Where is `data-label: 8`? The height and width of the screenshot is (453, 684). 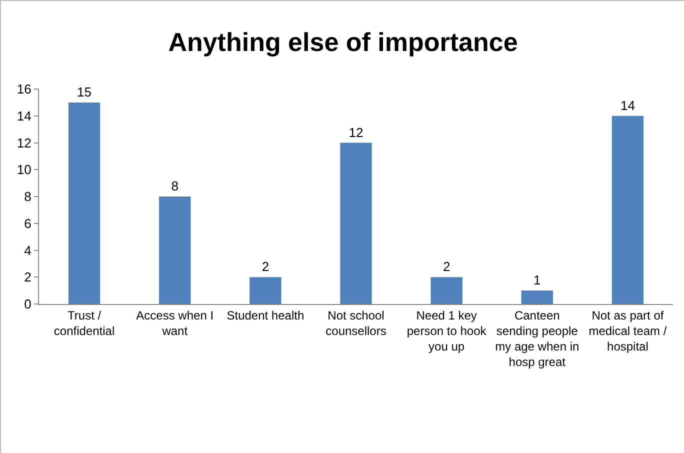
data-label: 8 is located at coordinates (174, 186).